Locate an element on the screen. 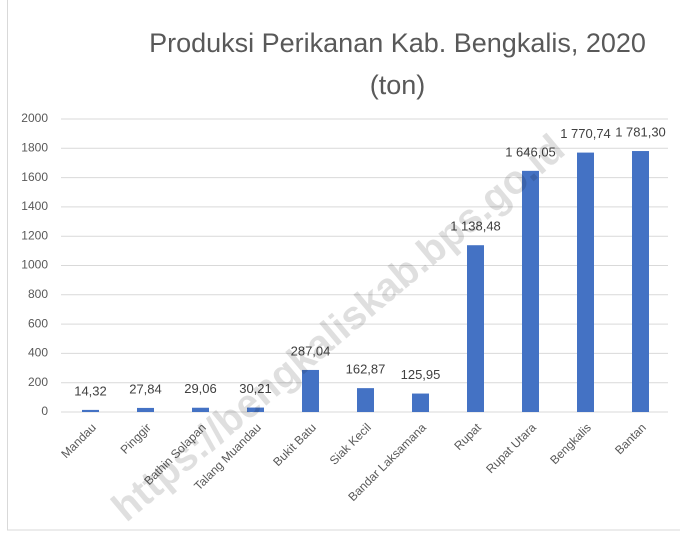 The image size is (680, 533). y-tick-label: 1600 is located at coordinates (34, 177).